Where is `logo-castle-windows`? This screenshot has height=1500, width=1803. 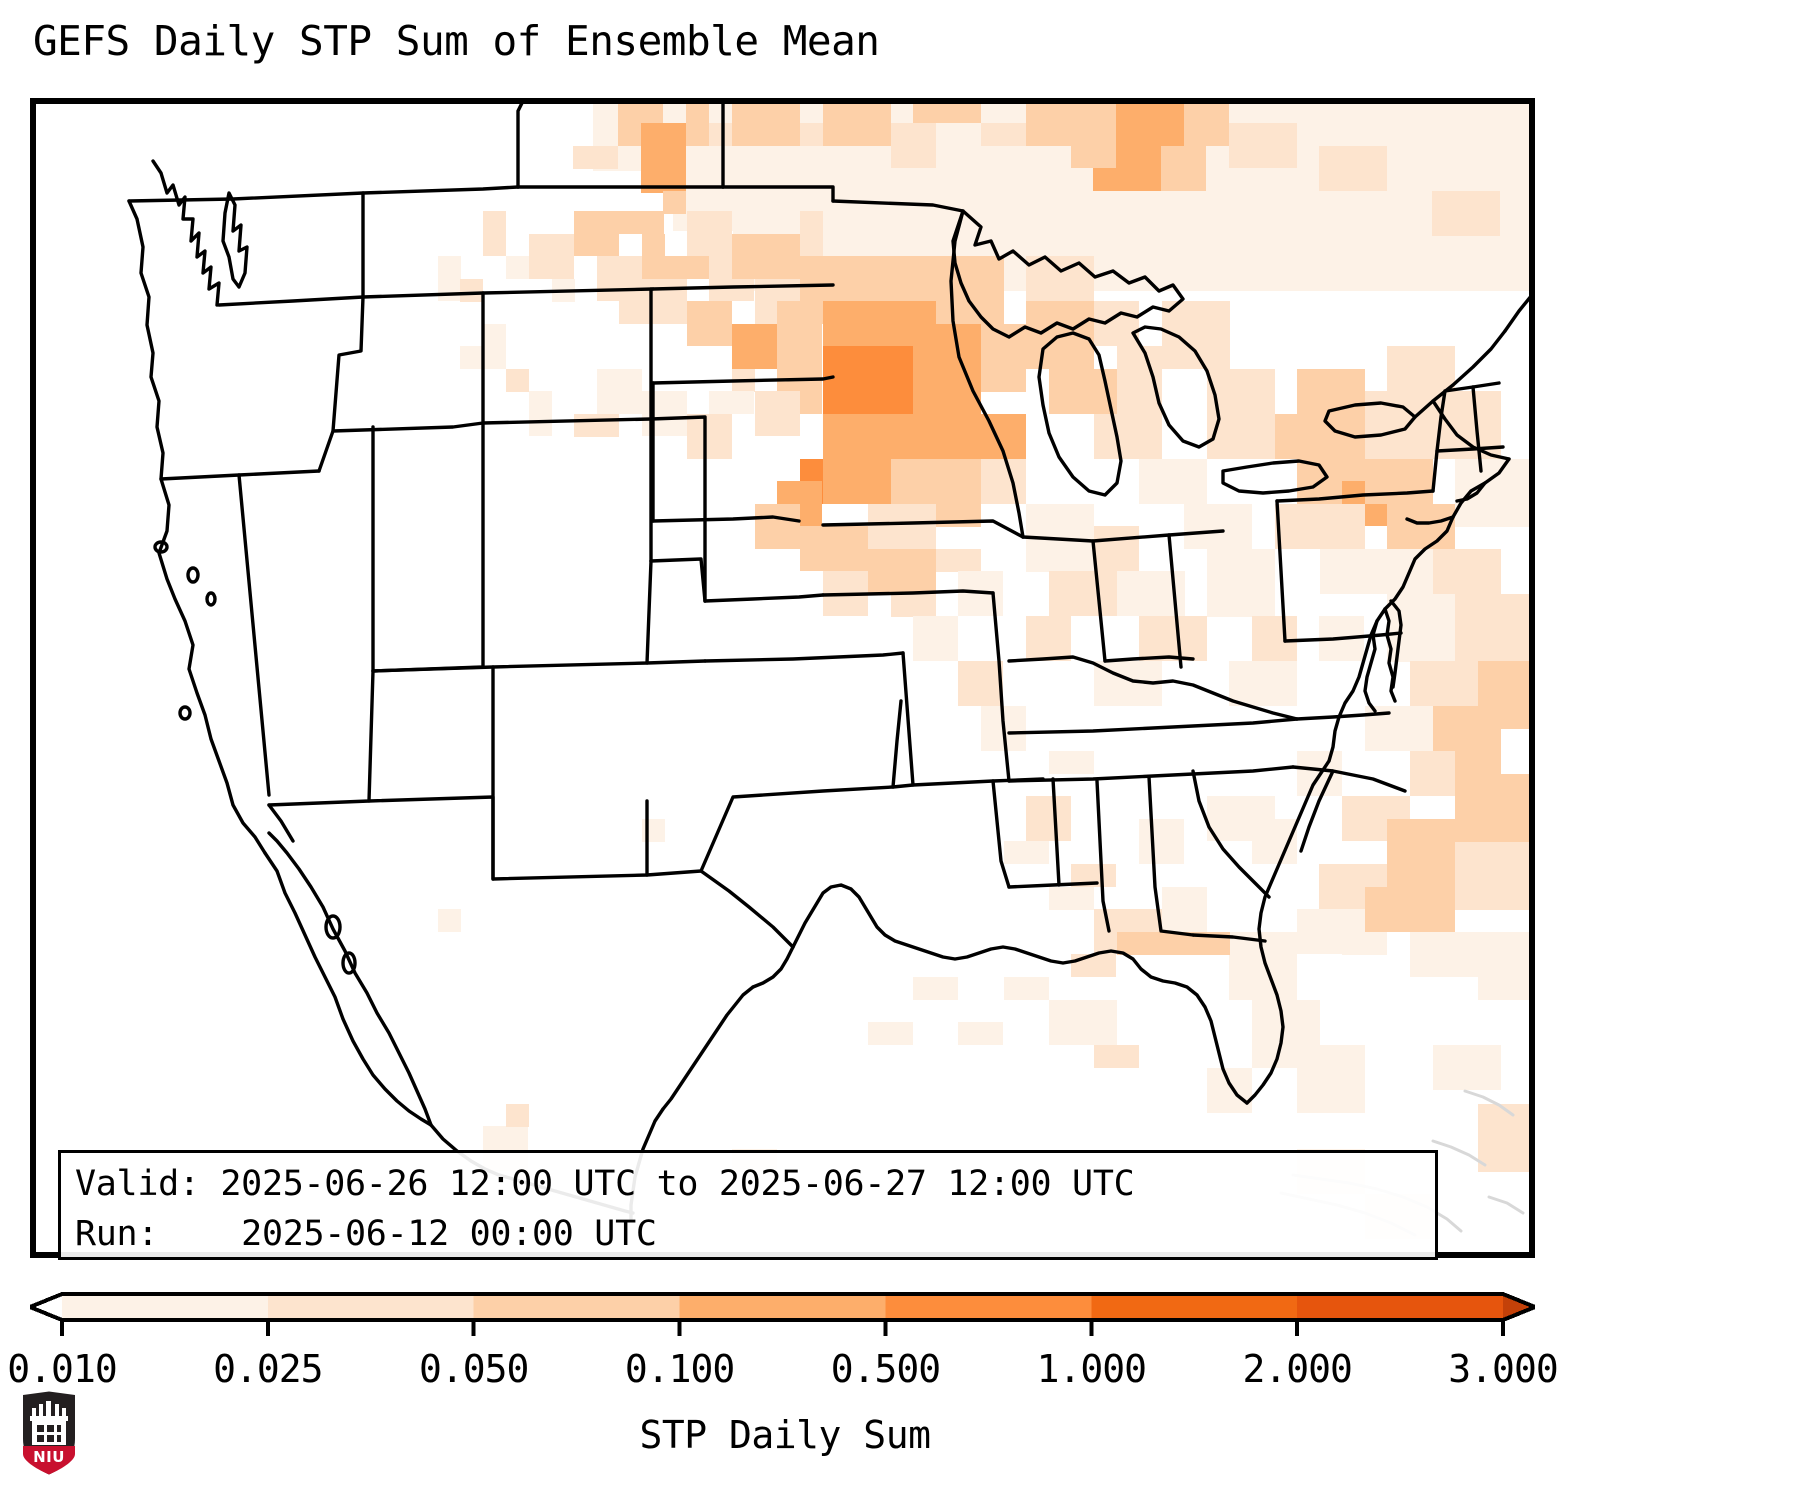 logo-castle-windows is located at coordinates (49, 1433).